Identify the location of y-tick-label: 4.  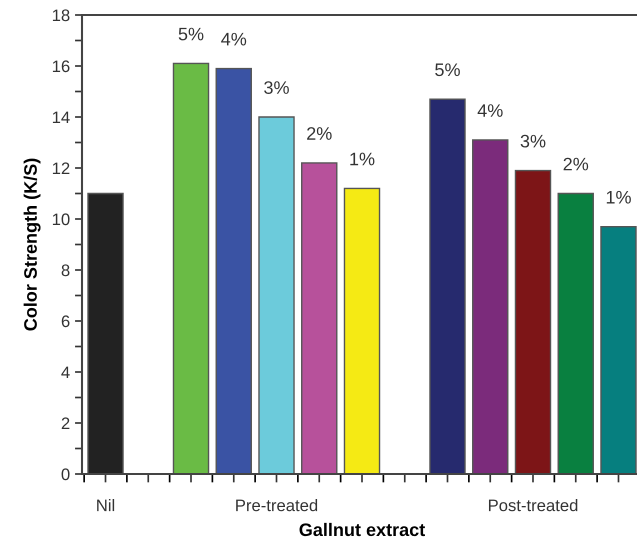
(65, 372).